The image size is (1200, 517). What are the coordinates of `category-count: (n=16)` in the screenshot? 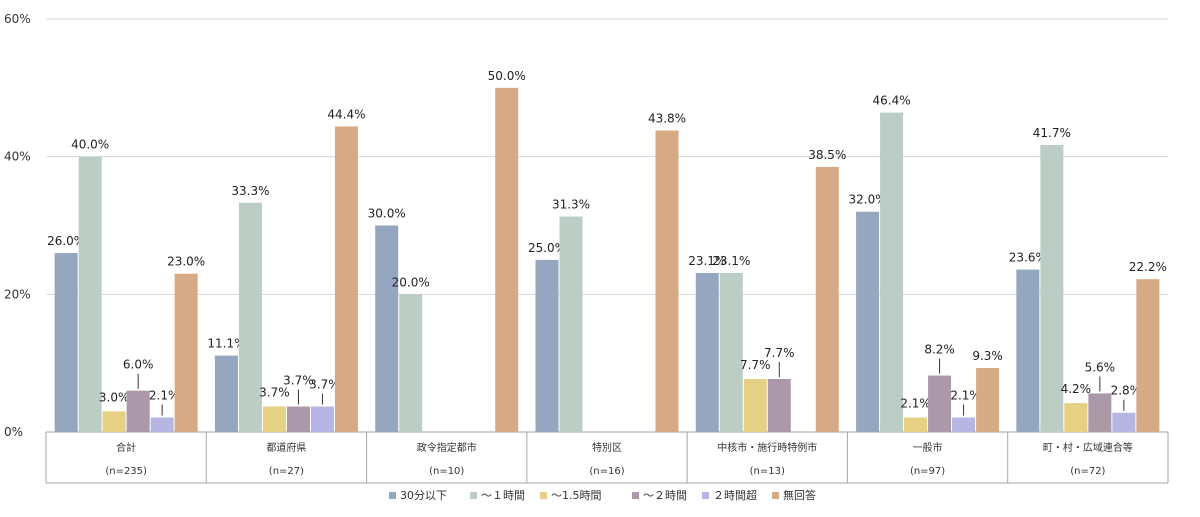 It's located at (606, 471).